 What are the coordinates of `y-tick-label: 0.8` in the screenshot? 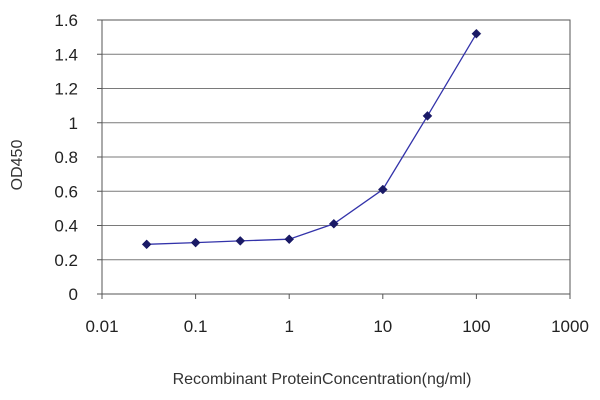 It's located at (66, 157).